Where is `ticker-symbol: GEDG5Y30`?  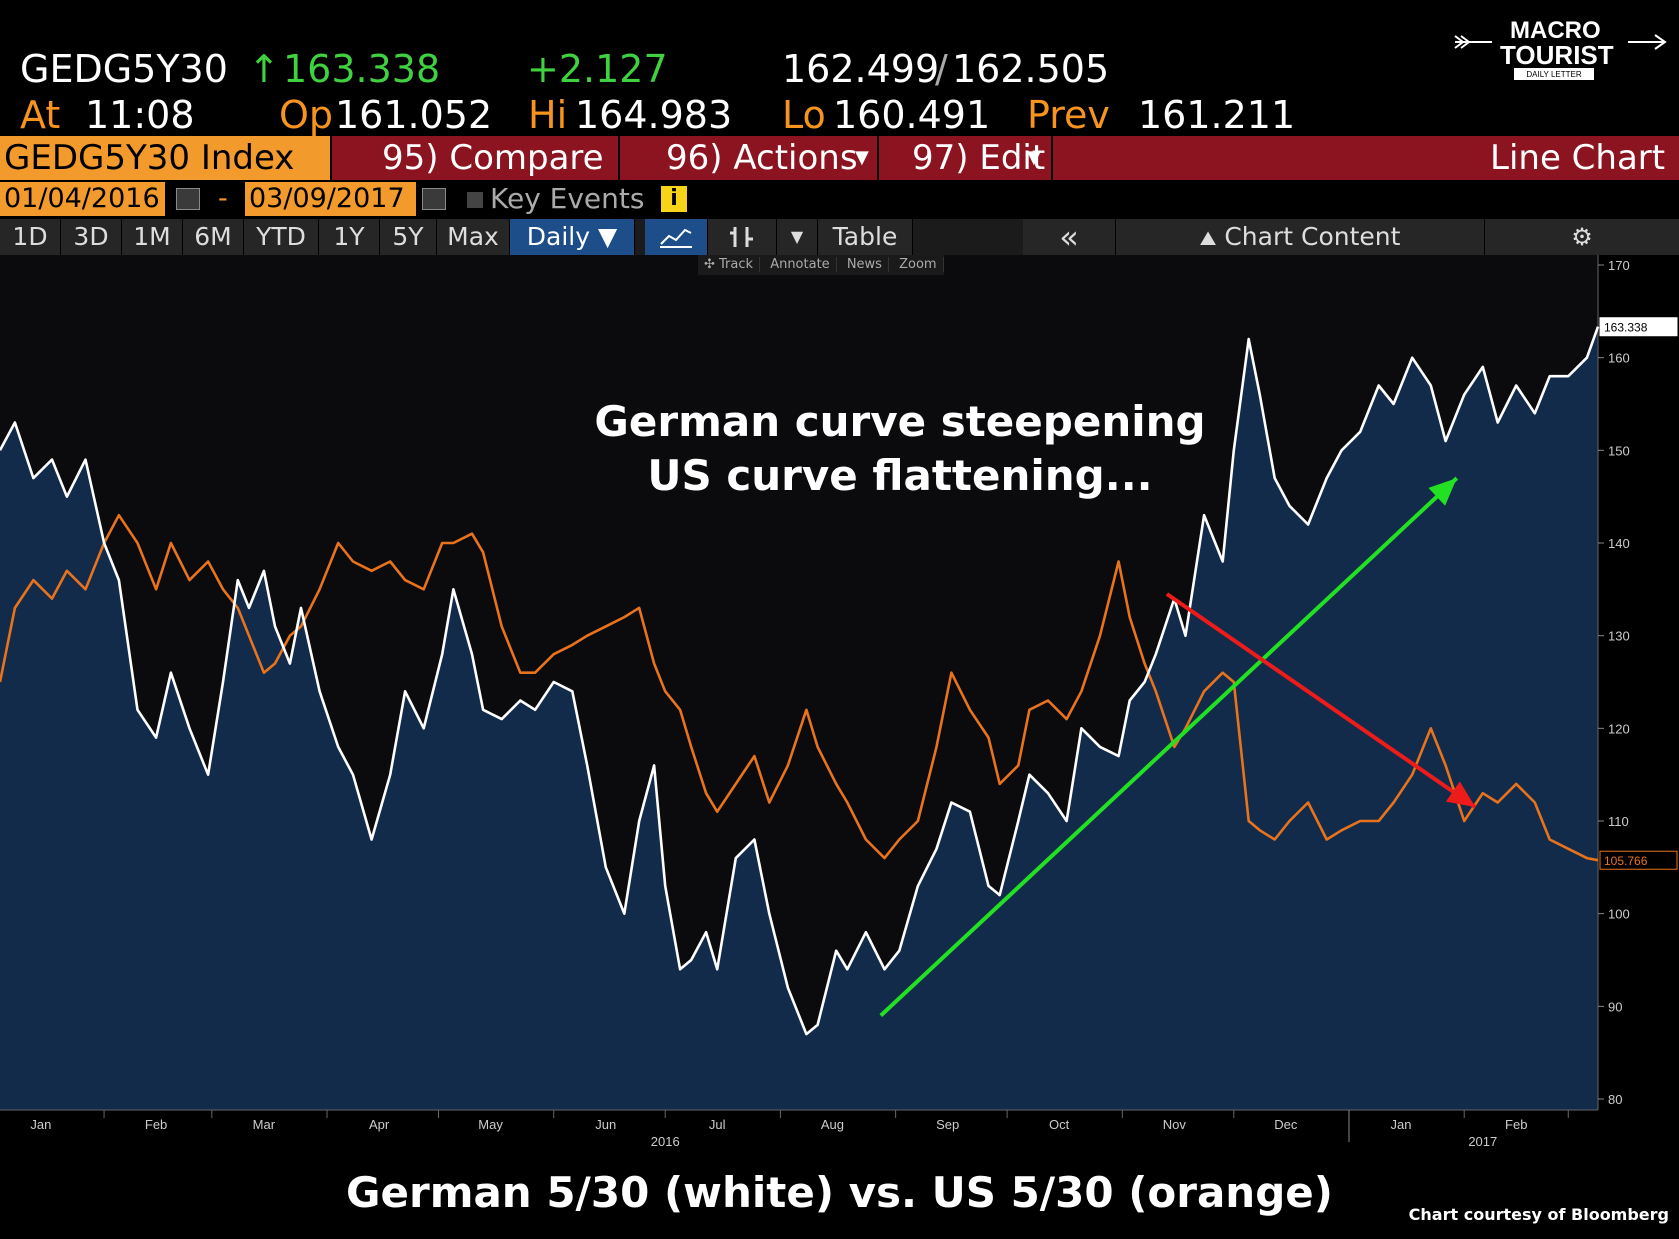
ticker-symbol: GEDG5Y30 is located at coordinates (124, 69).